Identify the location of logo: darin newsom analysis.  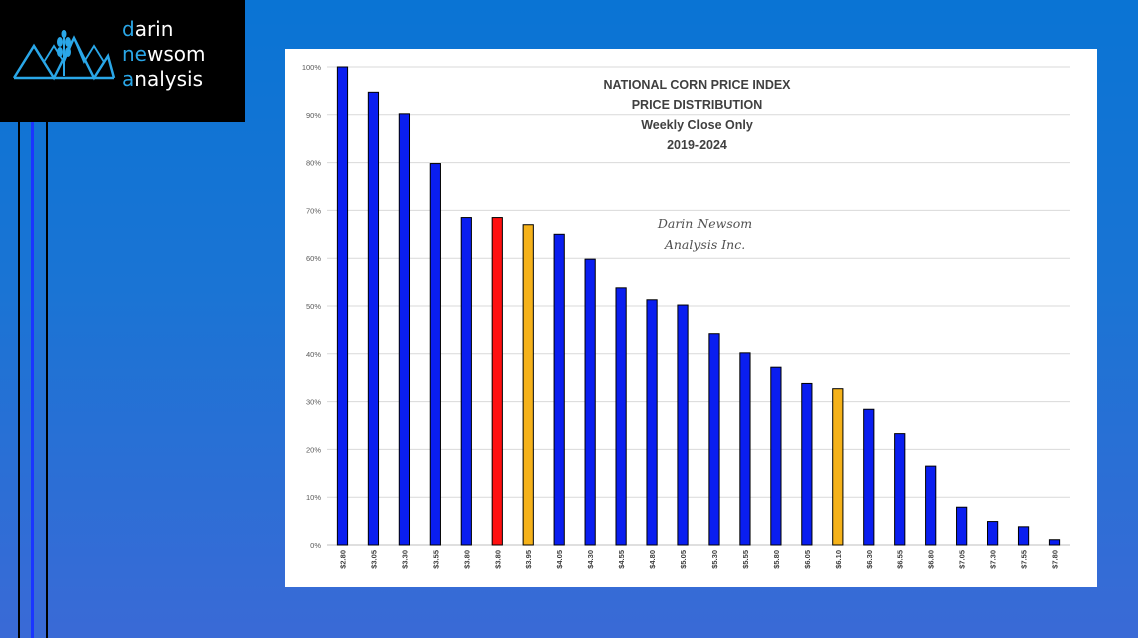
(122, 61).